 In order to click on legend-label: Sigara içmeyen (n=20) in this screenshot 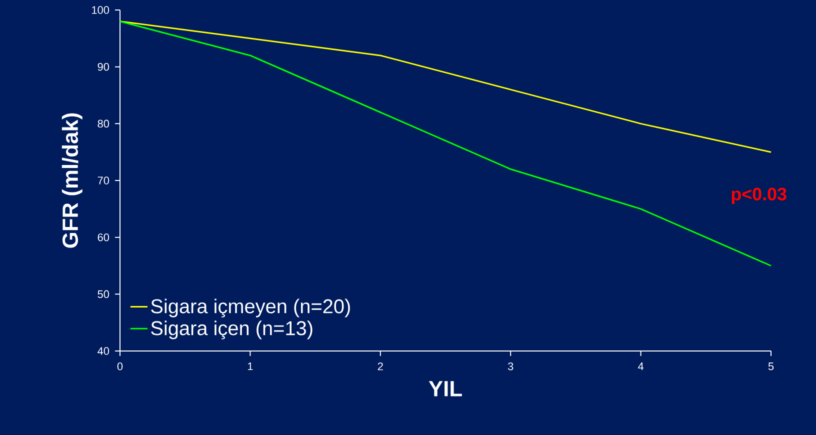, I will do `click(250, 308)`.